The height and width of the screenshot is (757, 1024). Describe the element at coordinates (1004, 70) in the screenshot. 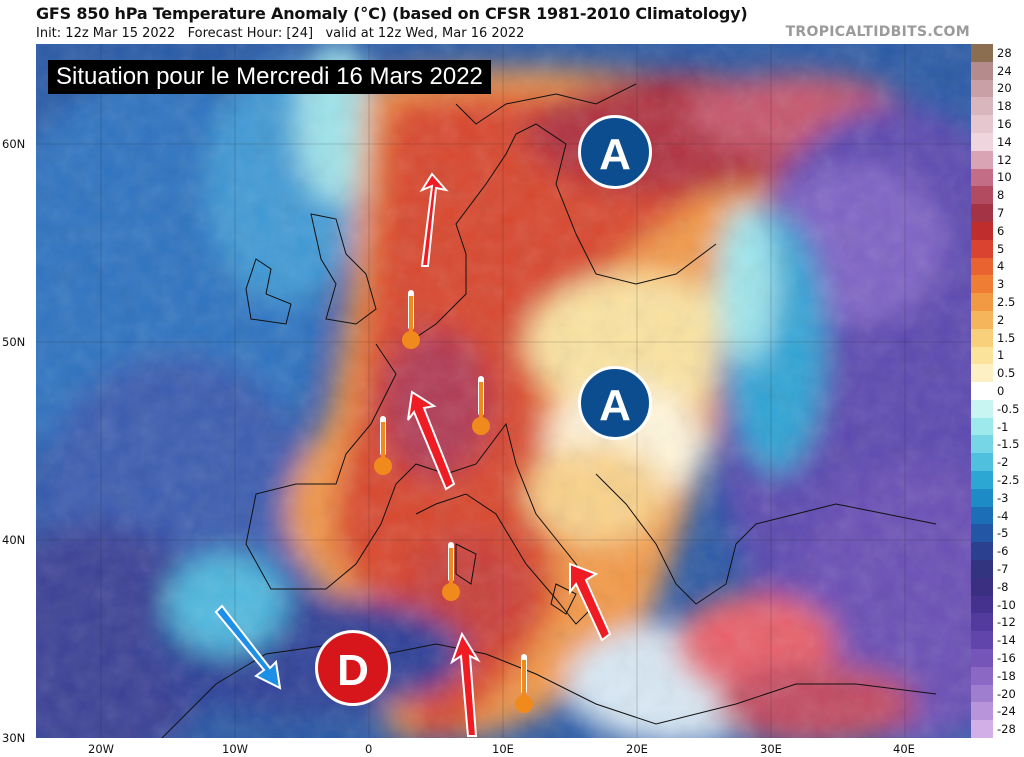

I see `legend-label: 24` at that location.